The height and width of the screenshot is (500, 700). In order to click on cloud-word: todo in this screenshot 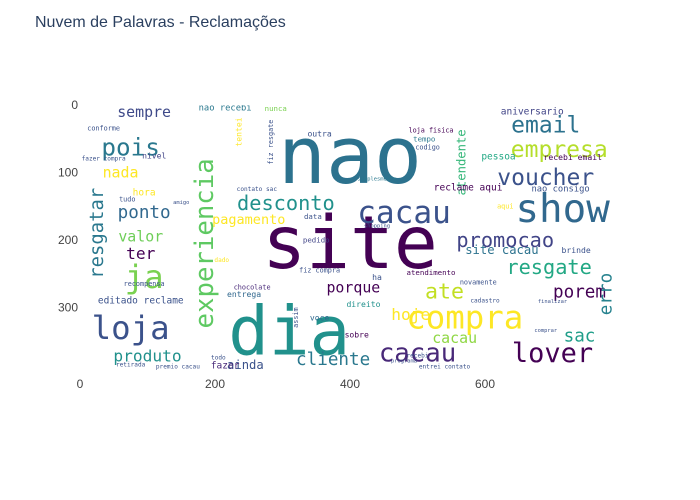, I will do `click(218, 358)`.